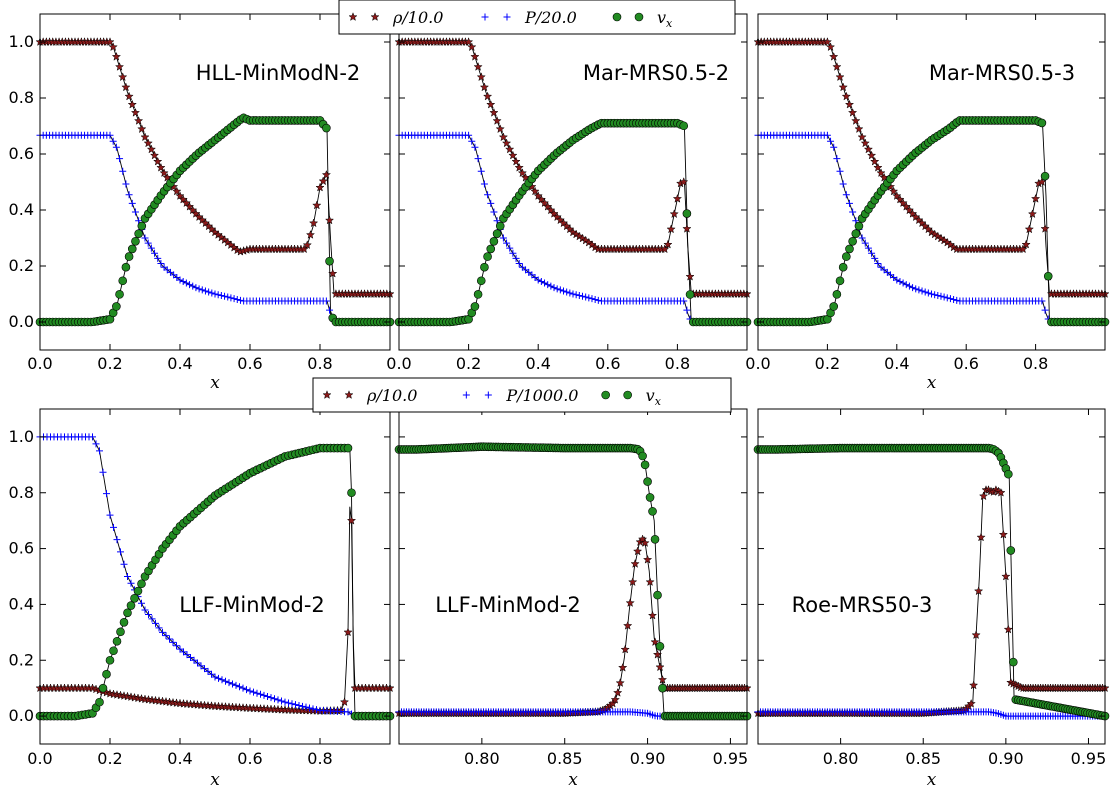  Describe the element at coordinates (21, 321) in the screenshot. I see `y-tick-label: 0.0` at that location.